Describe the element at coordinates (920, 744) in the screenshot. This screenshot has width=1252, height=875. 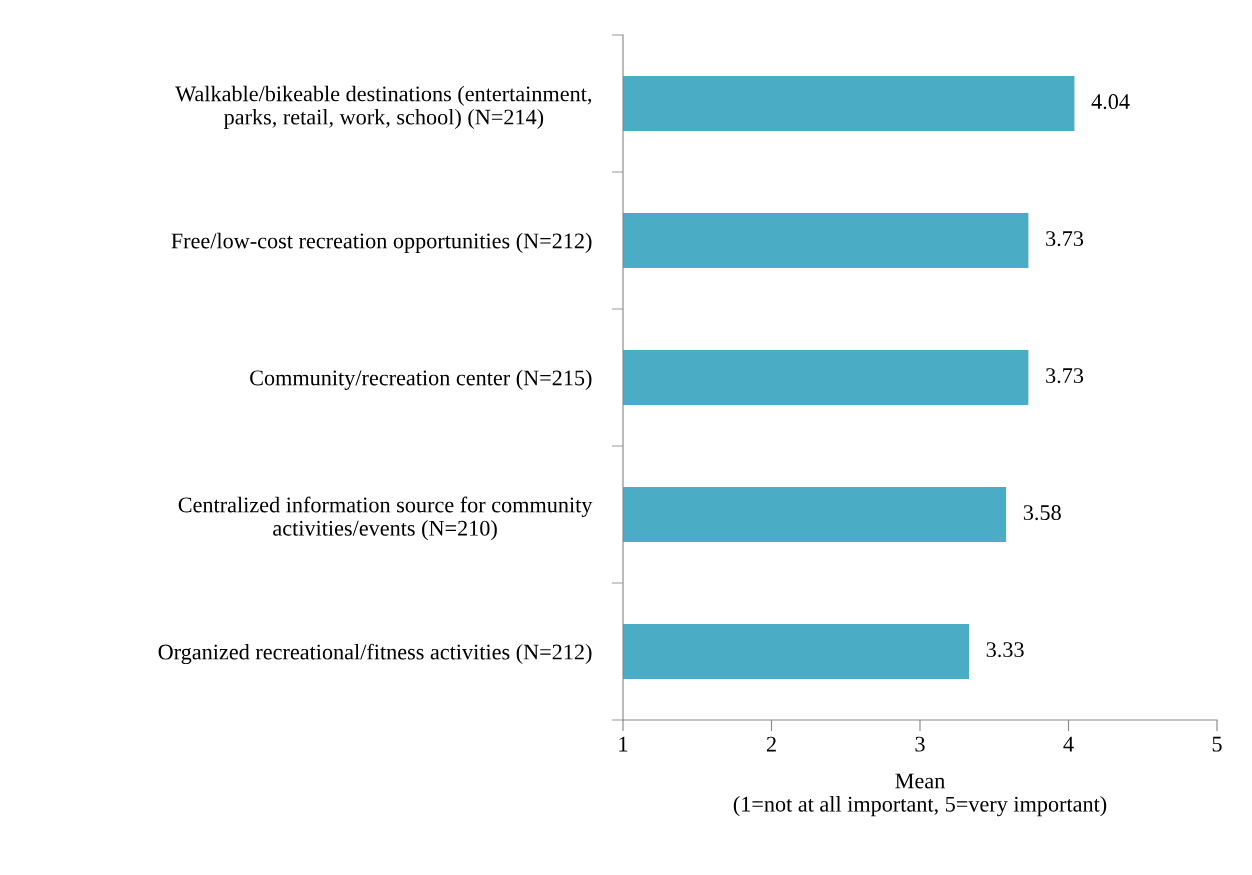
I see `x-tick-label: 3` at that location.